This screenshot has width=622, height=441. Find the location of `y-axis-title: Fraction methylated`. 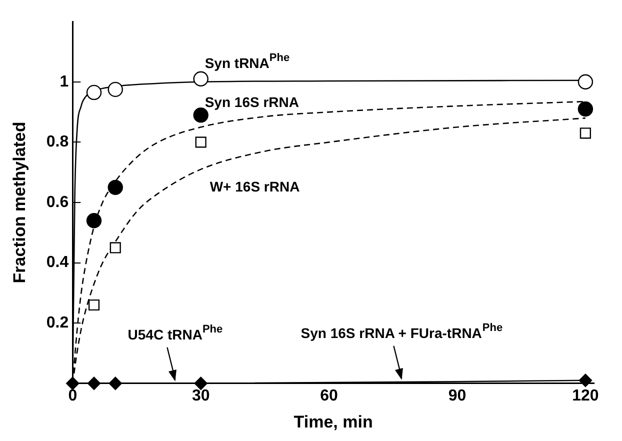

y-axis-title: Fraction methylated is located at coordinates (19, 203).